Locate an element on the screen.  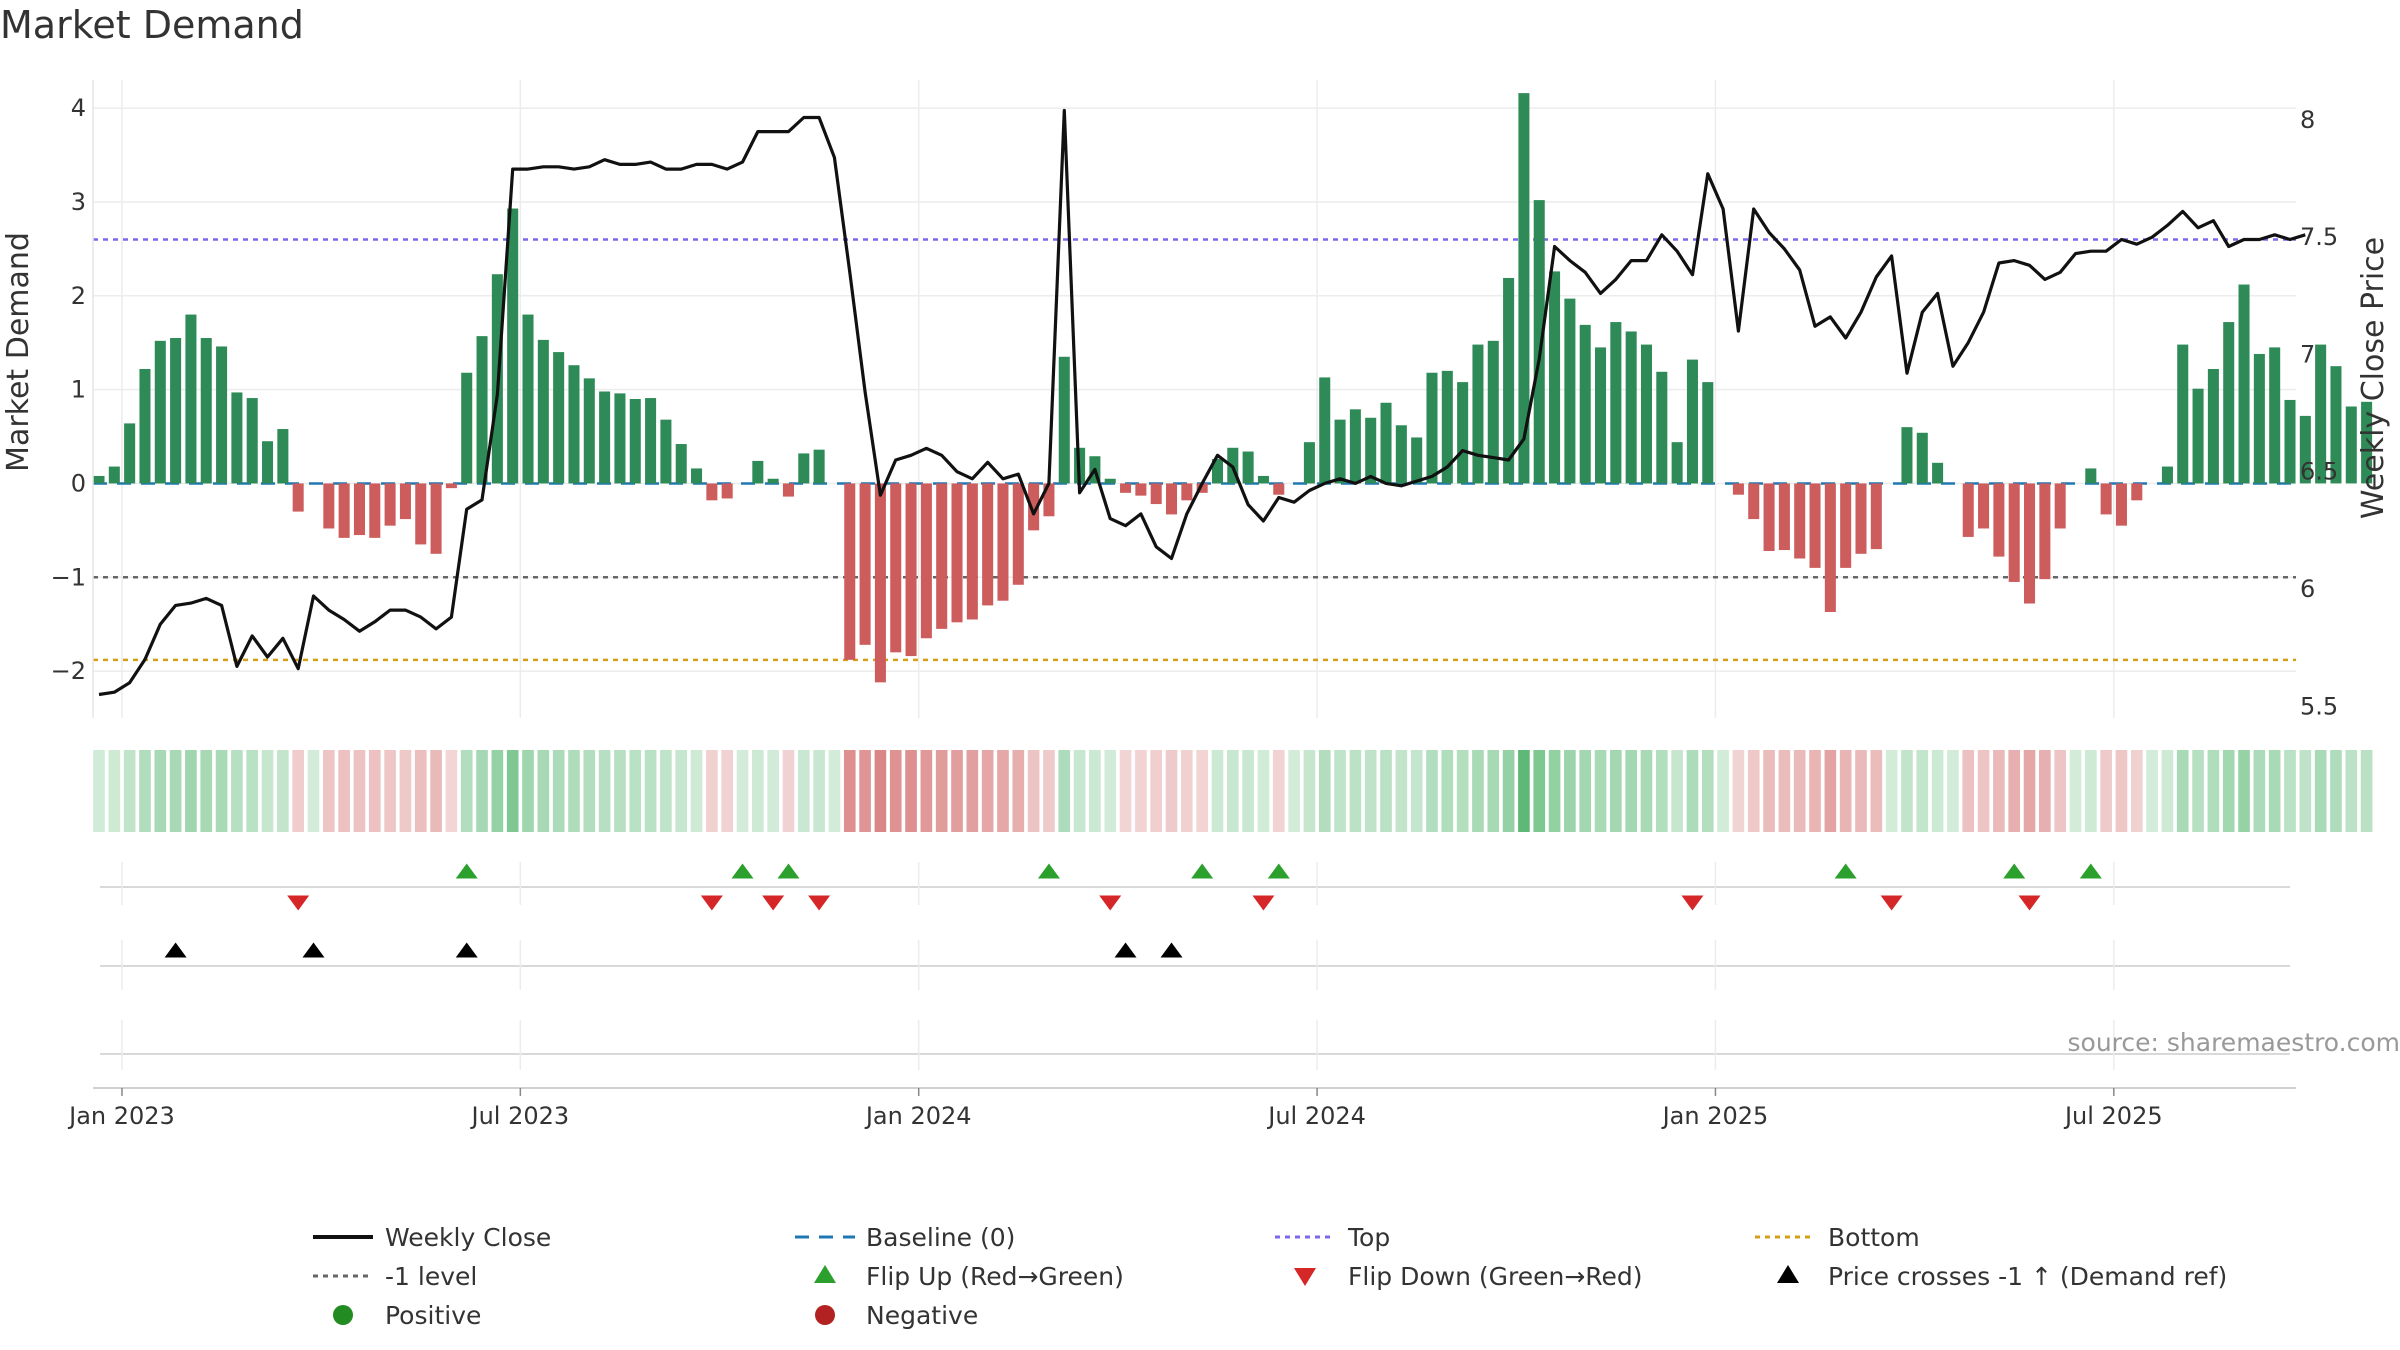
legend-positive: Positive is located at coordinates (433, 1315).